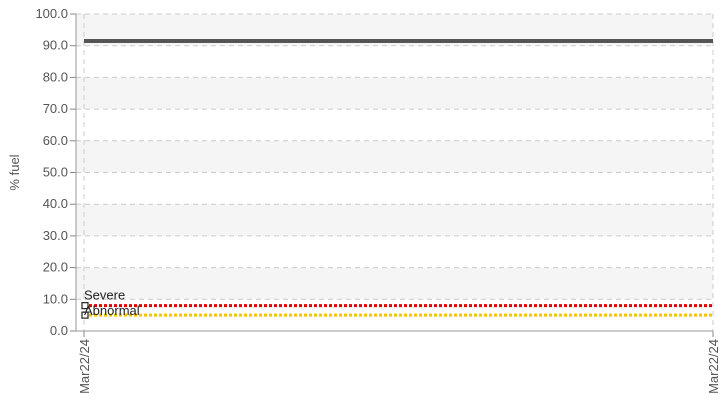  Describe the element at coordinates (55, 267) in the screenshot. I see `y-tick-label: 20.0` at that location.